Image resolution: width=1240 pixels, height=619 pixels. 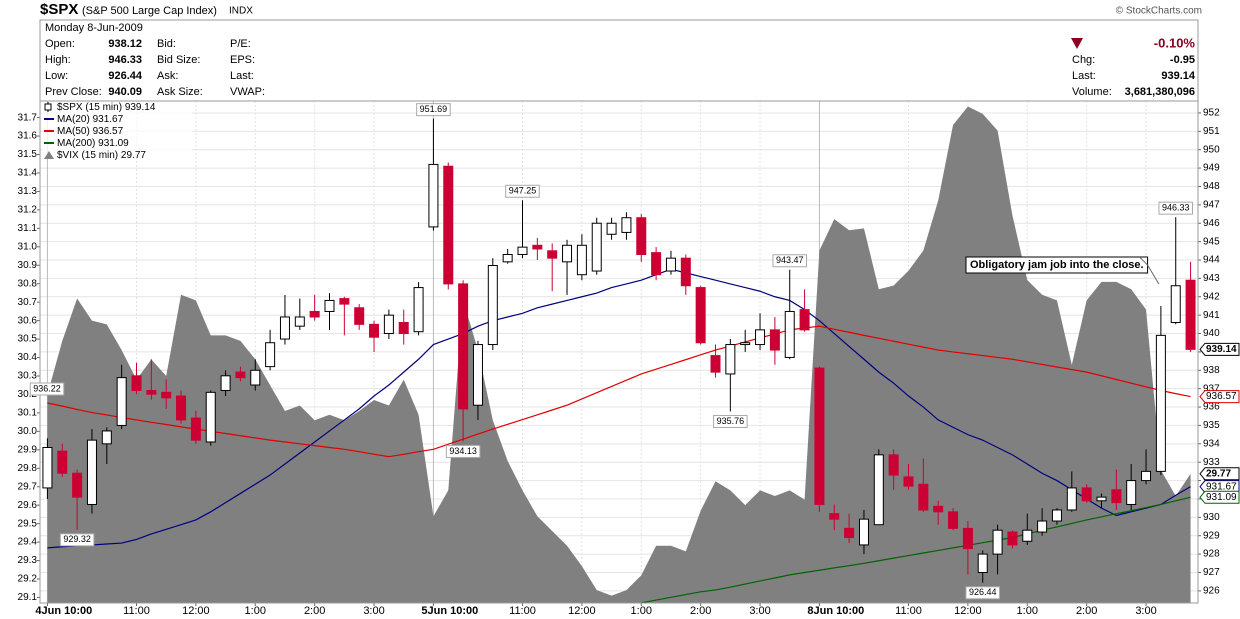 What do you see at coordinates (1057, 265) in the screenshot?
I see `annotation-text: Obligatory jam job into the close.` at bounding box center [1057, 265].